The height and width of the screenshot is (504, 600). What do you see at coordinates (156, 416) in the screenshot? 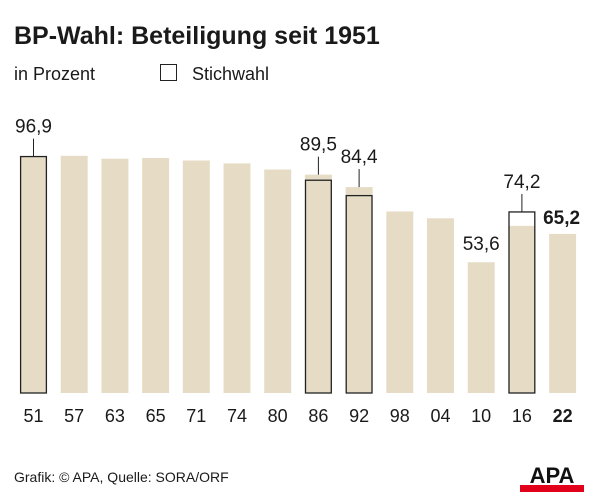
I see `x-tick-label: 65` at bounding box center [156, 416].